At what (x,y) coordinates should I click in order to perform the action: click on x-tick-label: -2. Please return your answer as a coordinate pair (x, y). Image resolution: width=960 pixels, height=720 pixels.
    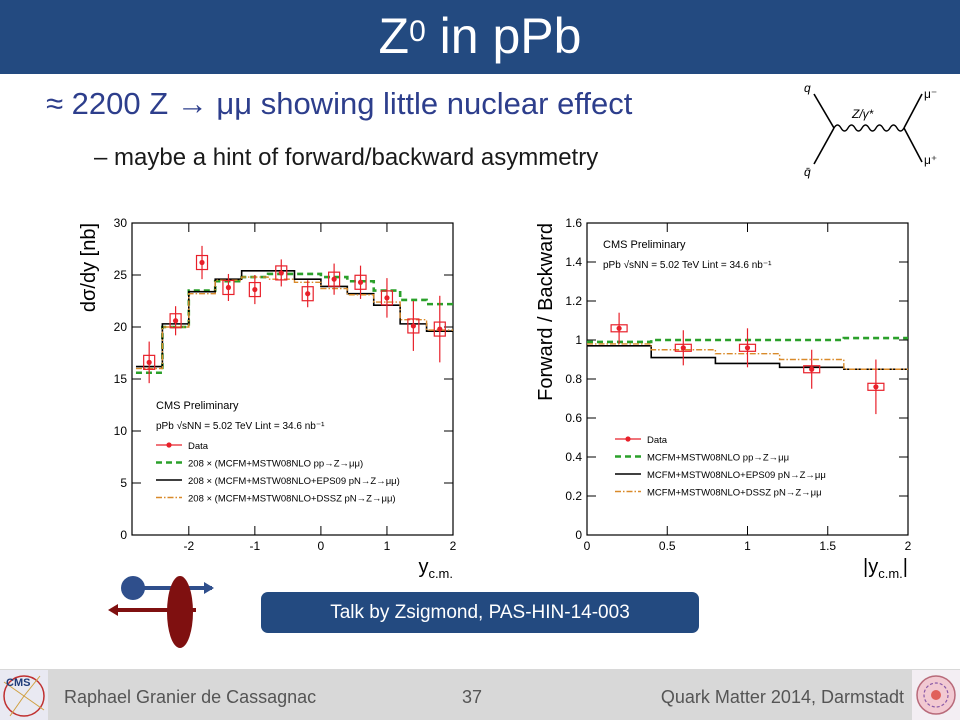
    Looking at the image, I should click on (188, 546).